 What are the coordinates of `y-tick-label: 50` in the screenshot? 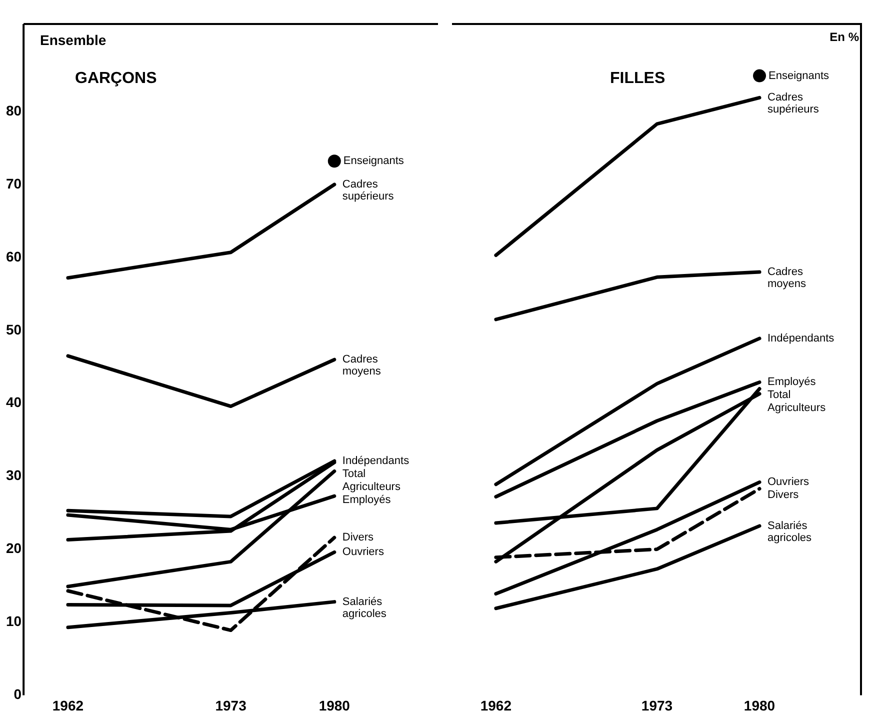 It's located at (14, 329).